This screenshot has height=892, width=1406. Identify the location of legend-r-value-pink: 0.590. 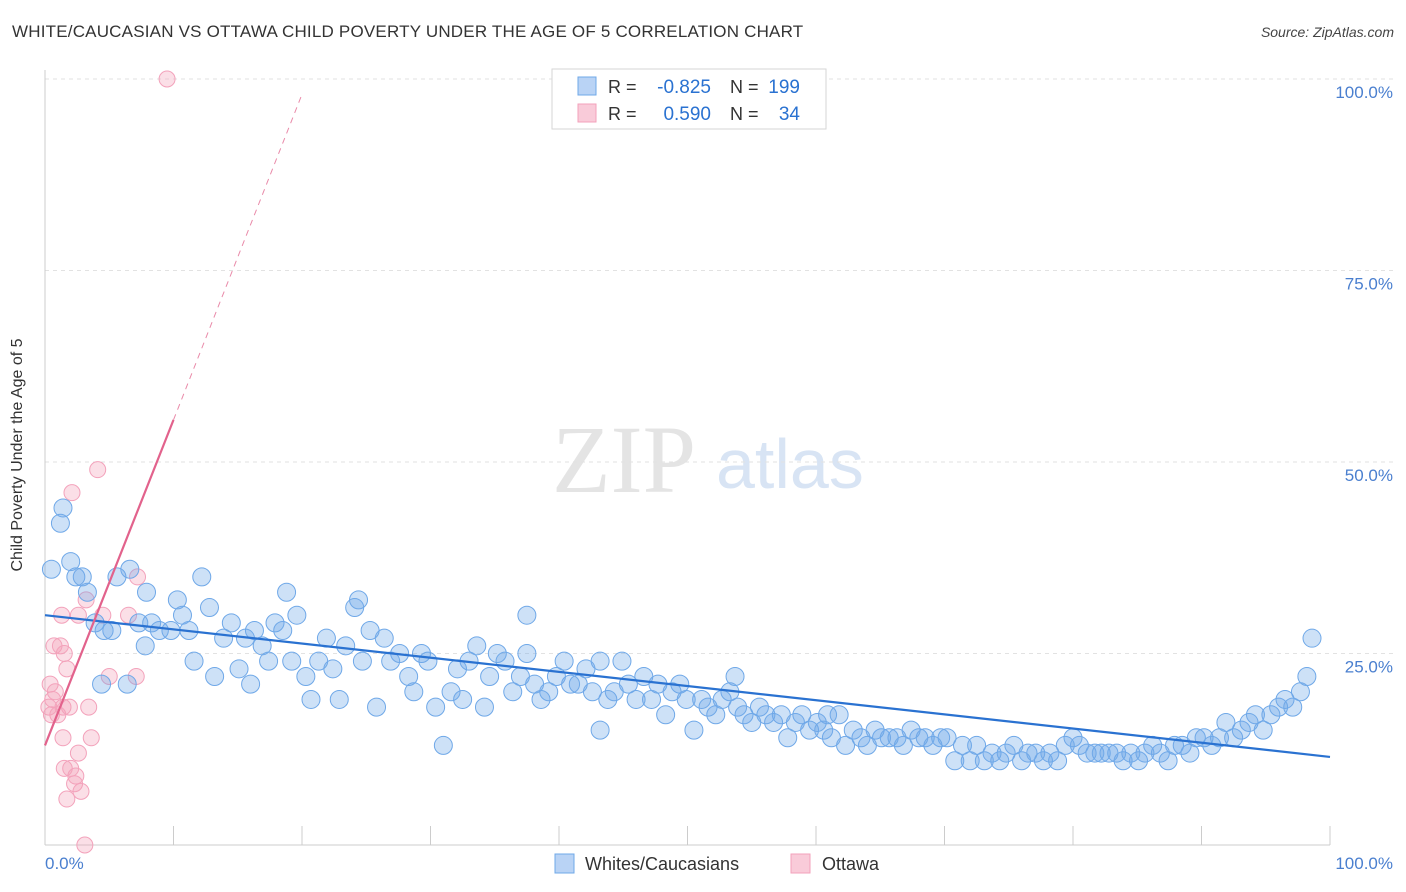
(687, 114).